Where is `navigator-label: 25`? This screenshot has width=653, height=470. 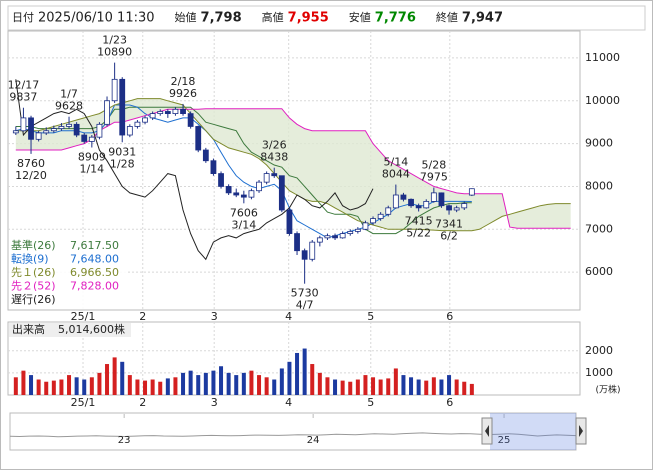 navigator-label: 25 is located at coordinates (504, 440).